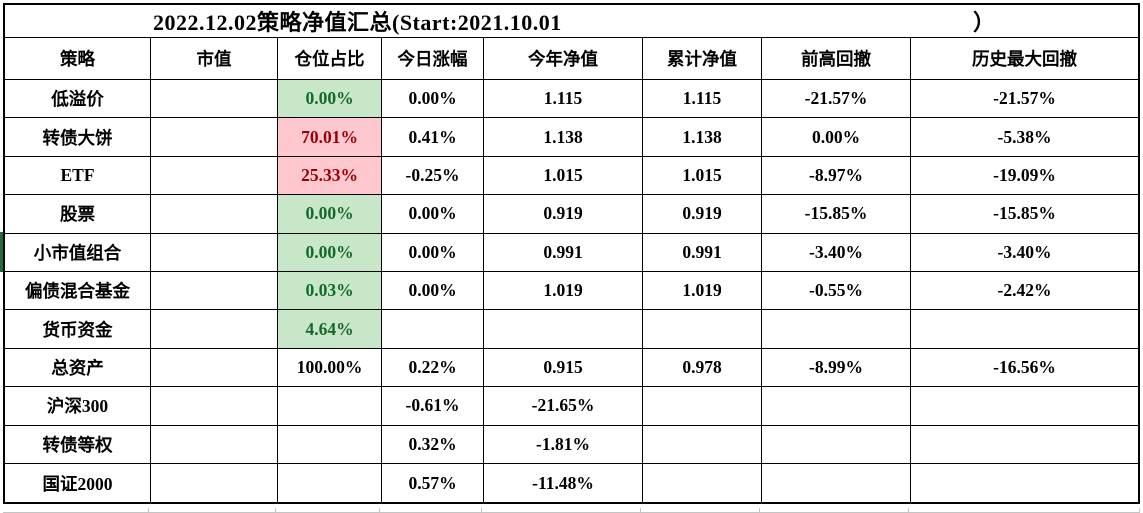  I want to click on cell-today-change: 0.32%, so click(433, 444).